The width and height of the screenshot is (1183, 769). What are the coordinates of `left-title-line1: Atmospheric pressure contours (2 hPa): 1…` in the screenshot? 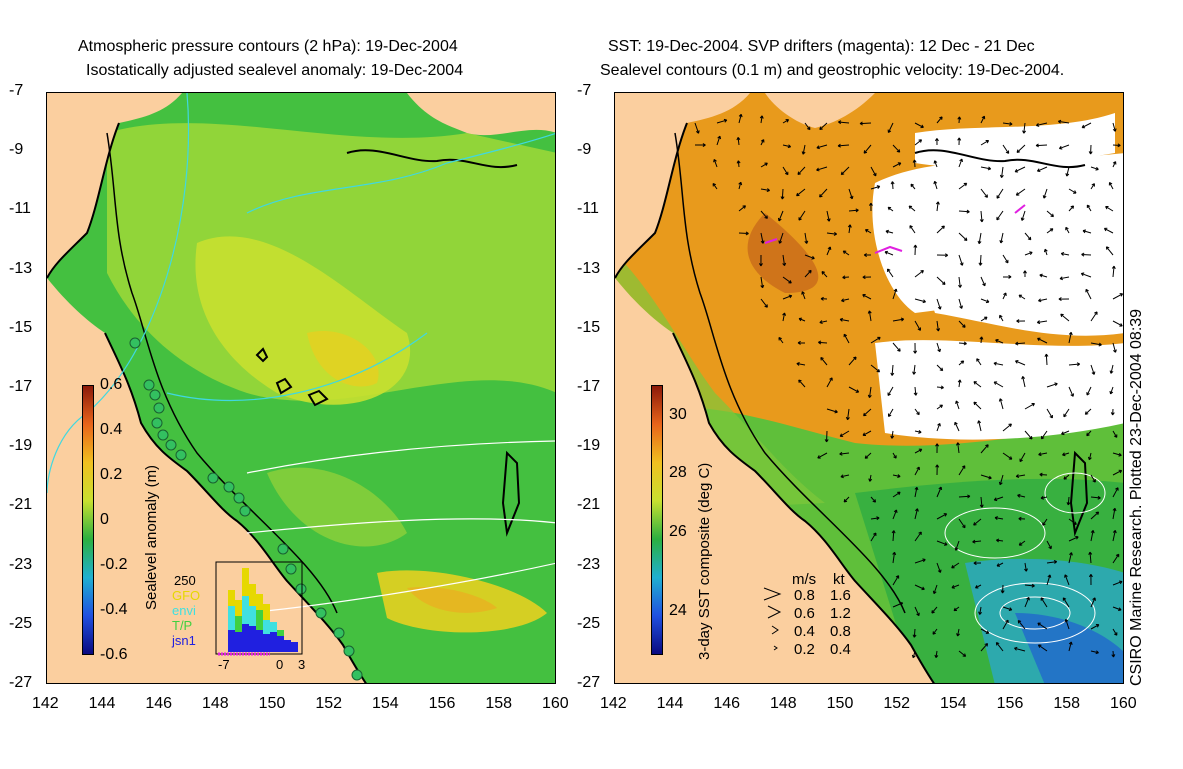 It's located at (268, 46).